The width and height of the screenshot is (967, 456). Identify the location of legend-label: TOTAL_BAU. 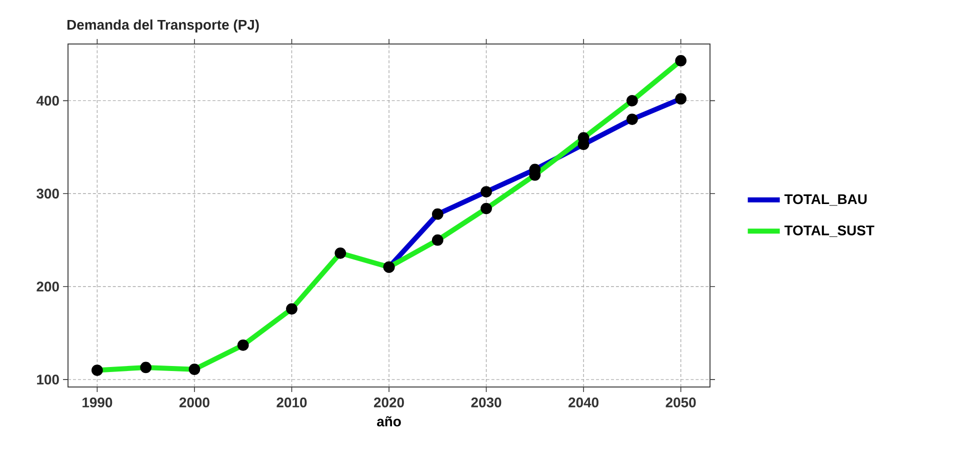
(825, 200).